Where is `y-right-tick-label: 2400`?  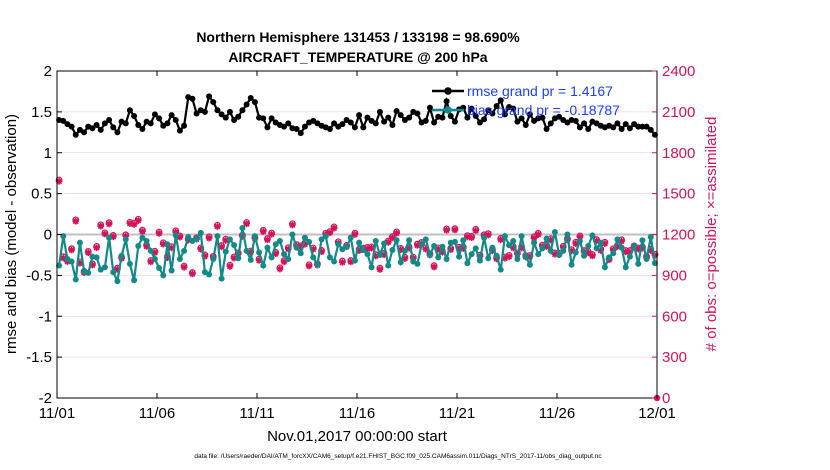 y-right-tick-label: 2400 is located at coordinates (678, 71).